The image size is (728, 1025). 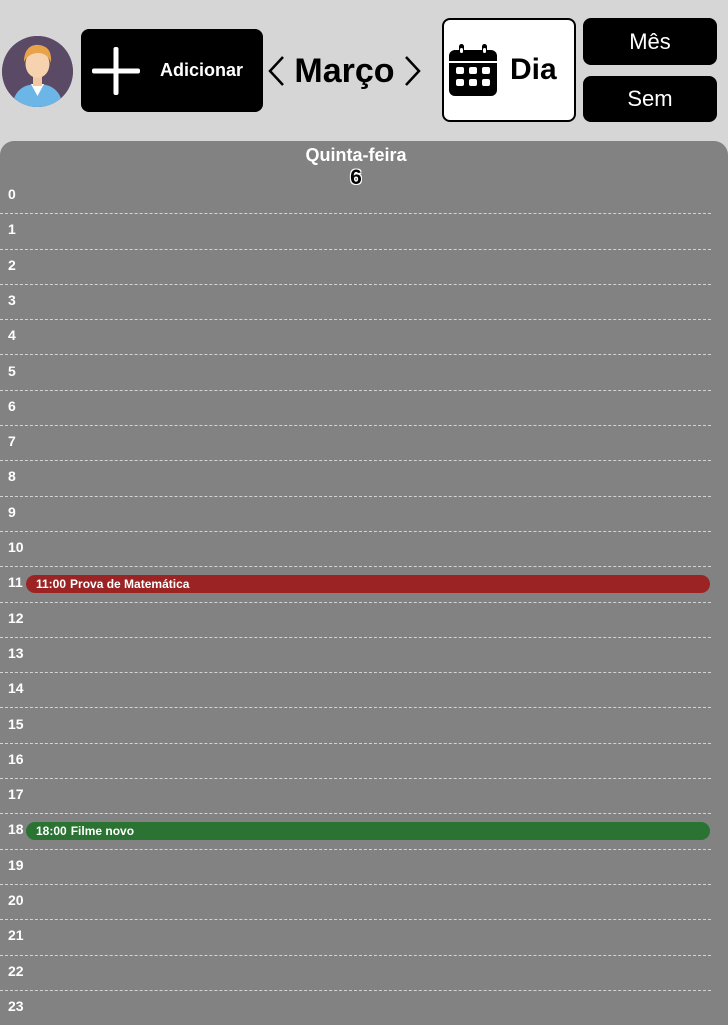 I want to click on hour-row: 19, so click(x=355, y=867).